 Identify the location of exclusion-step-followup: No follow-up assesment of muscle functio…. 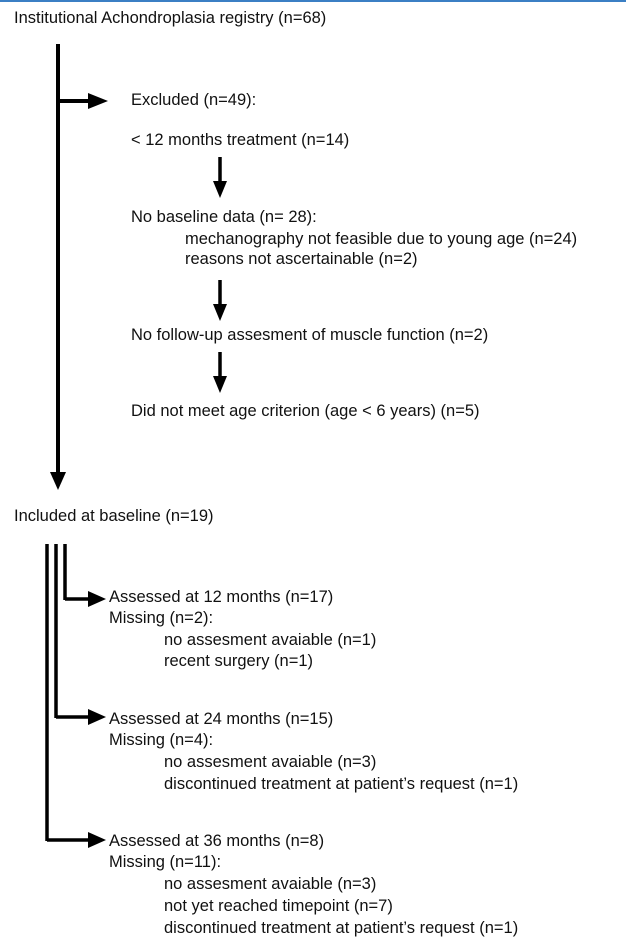
(310, 335).